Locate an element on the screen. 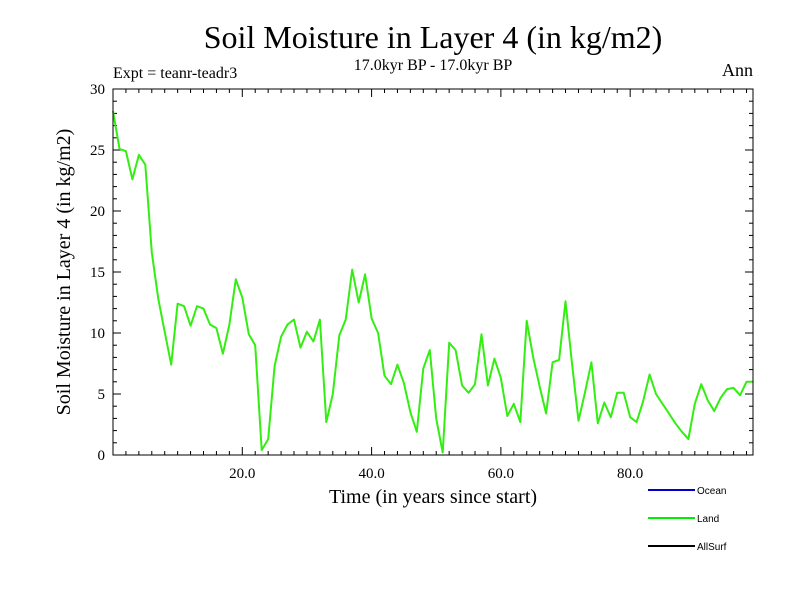  y-tick-label: 20 is located at coordinates (97, 212).